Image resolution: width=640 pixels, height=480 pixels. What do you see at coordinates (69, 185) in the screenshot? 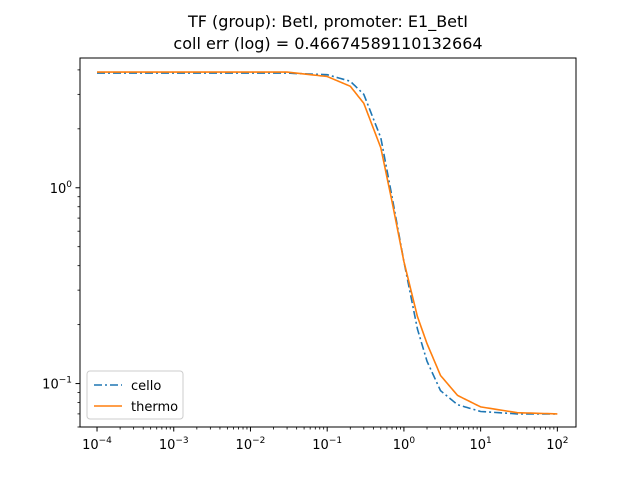
I see `y-tick-label-exp: 0` at bounding box center [69, 185].